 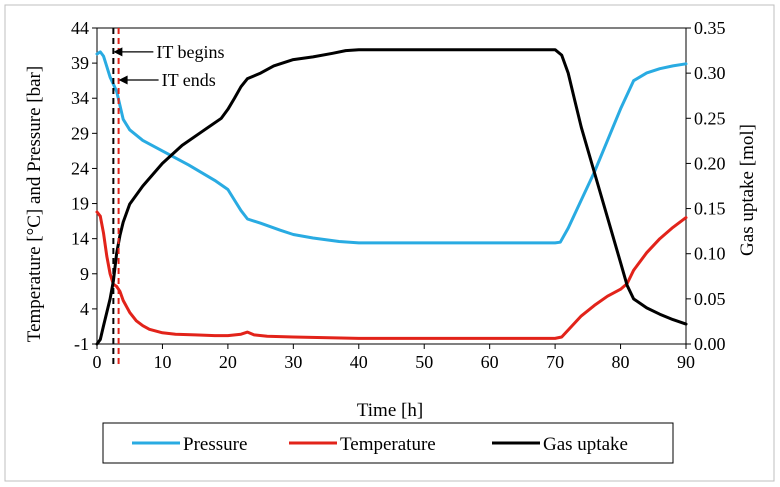 I want to click on legend-label-temperature: Temperature, so click(x=388, y=444).